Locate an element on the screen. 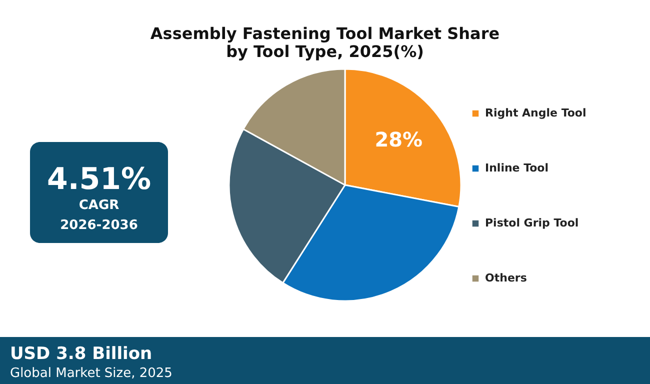 The width and height of the screenshot is (650, 384). text: CAGR is located at coordinates (99, 205).